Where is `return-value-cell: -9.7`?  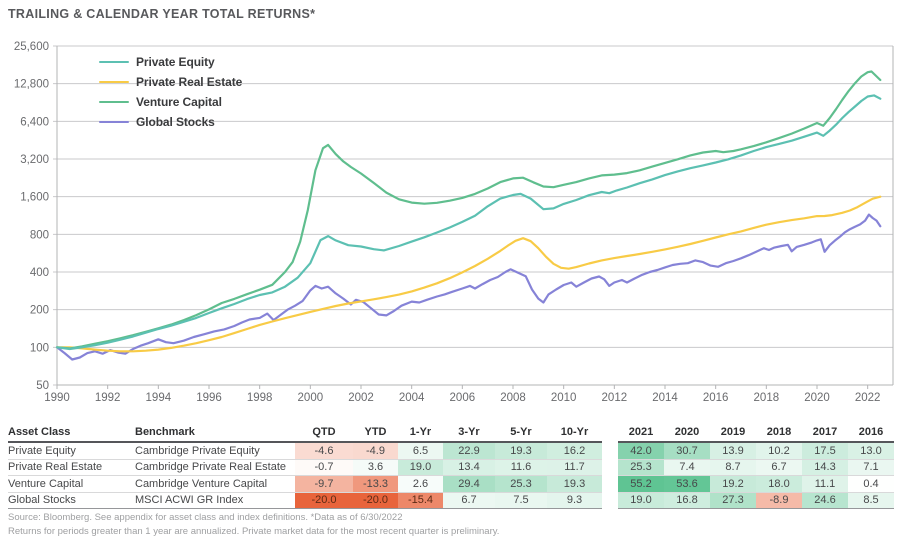 return-value-cell: -9.7 is located at coordinates (324, 484).